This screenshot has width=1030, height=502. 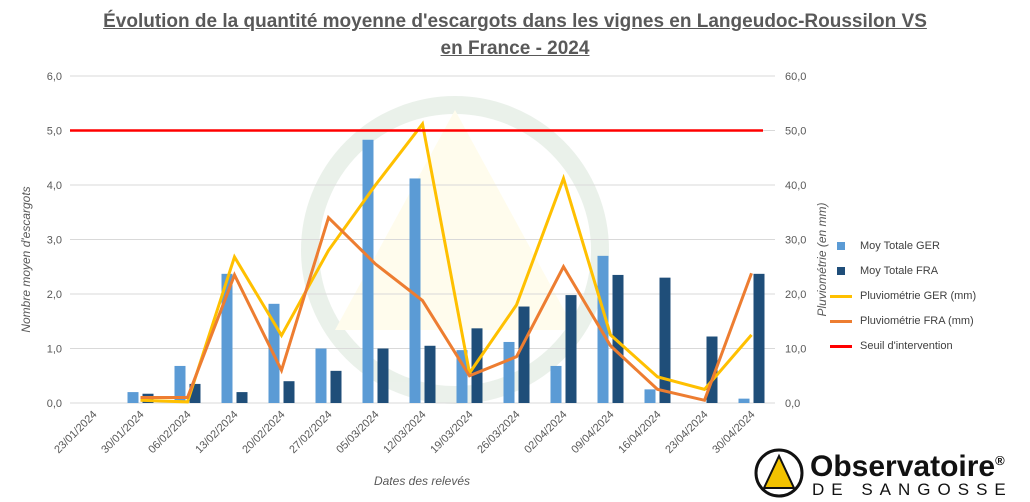 I want to click on x-tick-label: 09/04/2024, so click(x=592, y=432).